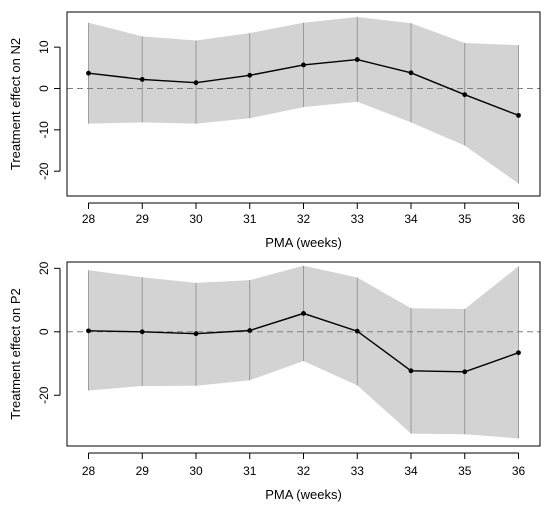  Describe the element at coordinates (304, 219) in the screenshot. I see `panel-0-x-tick-label-32: 32` at that location.